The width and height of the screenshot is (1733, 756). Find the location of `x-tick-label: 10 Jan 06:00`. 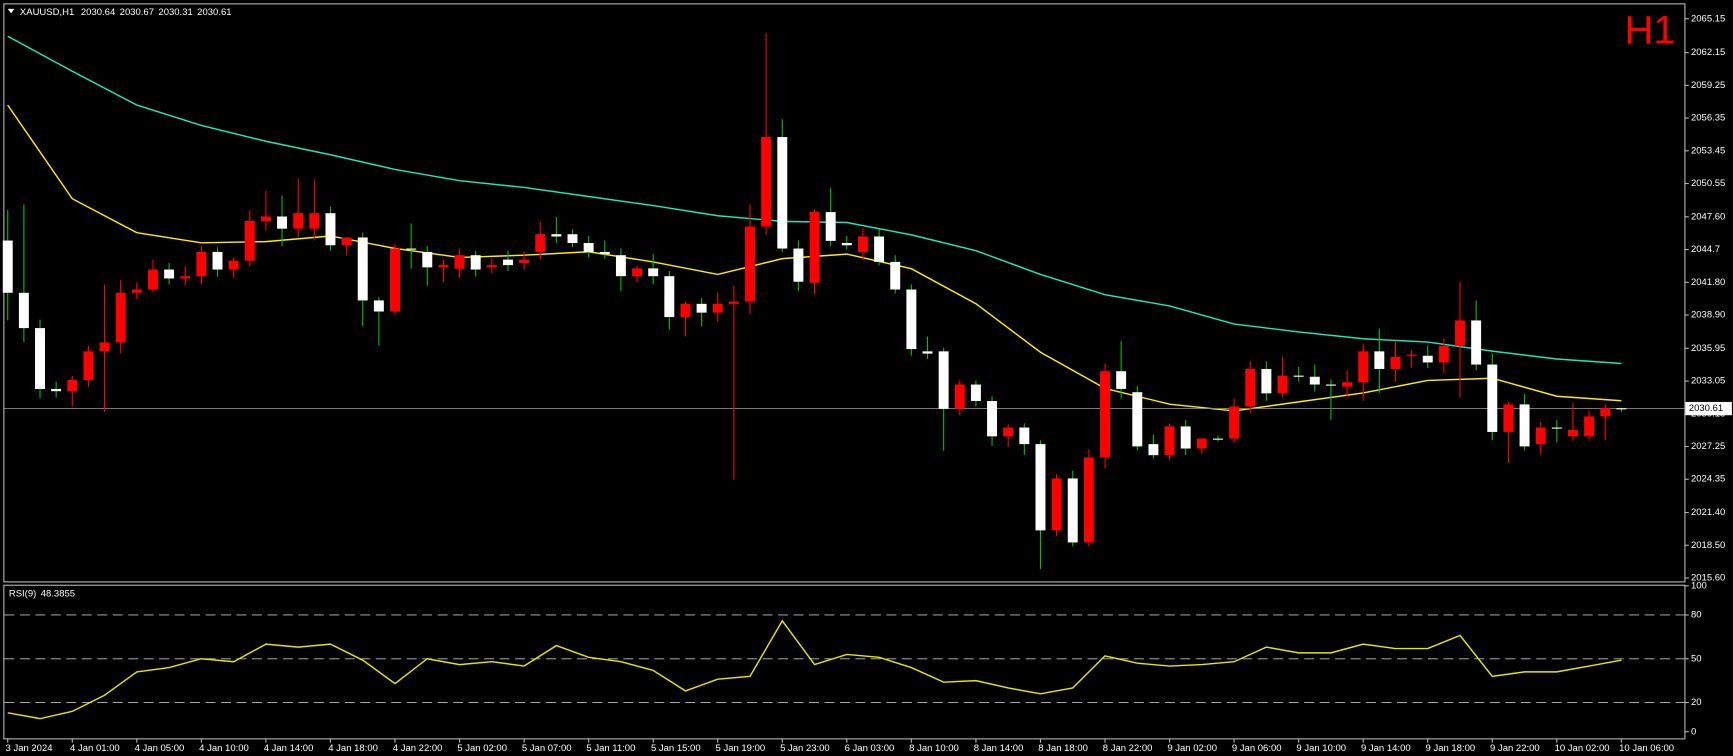

x-tick-label: 10 Jan 06:00 is located at coordinates (1646, 748).